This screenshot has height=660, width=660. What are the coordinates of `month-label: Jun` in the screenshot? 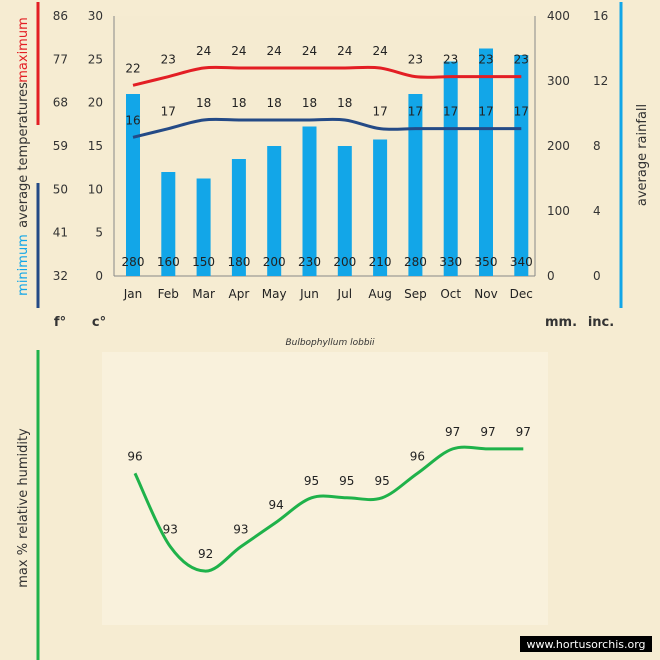 It's located at (309, 294).